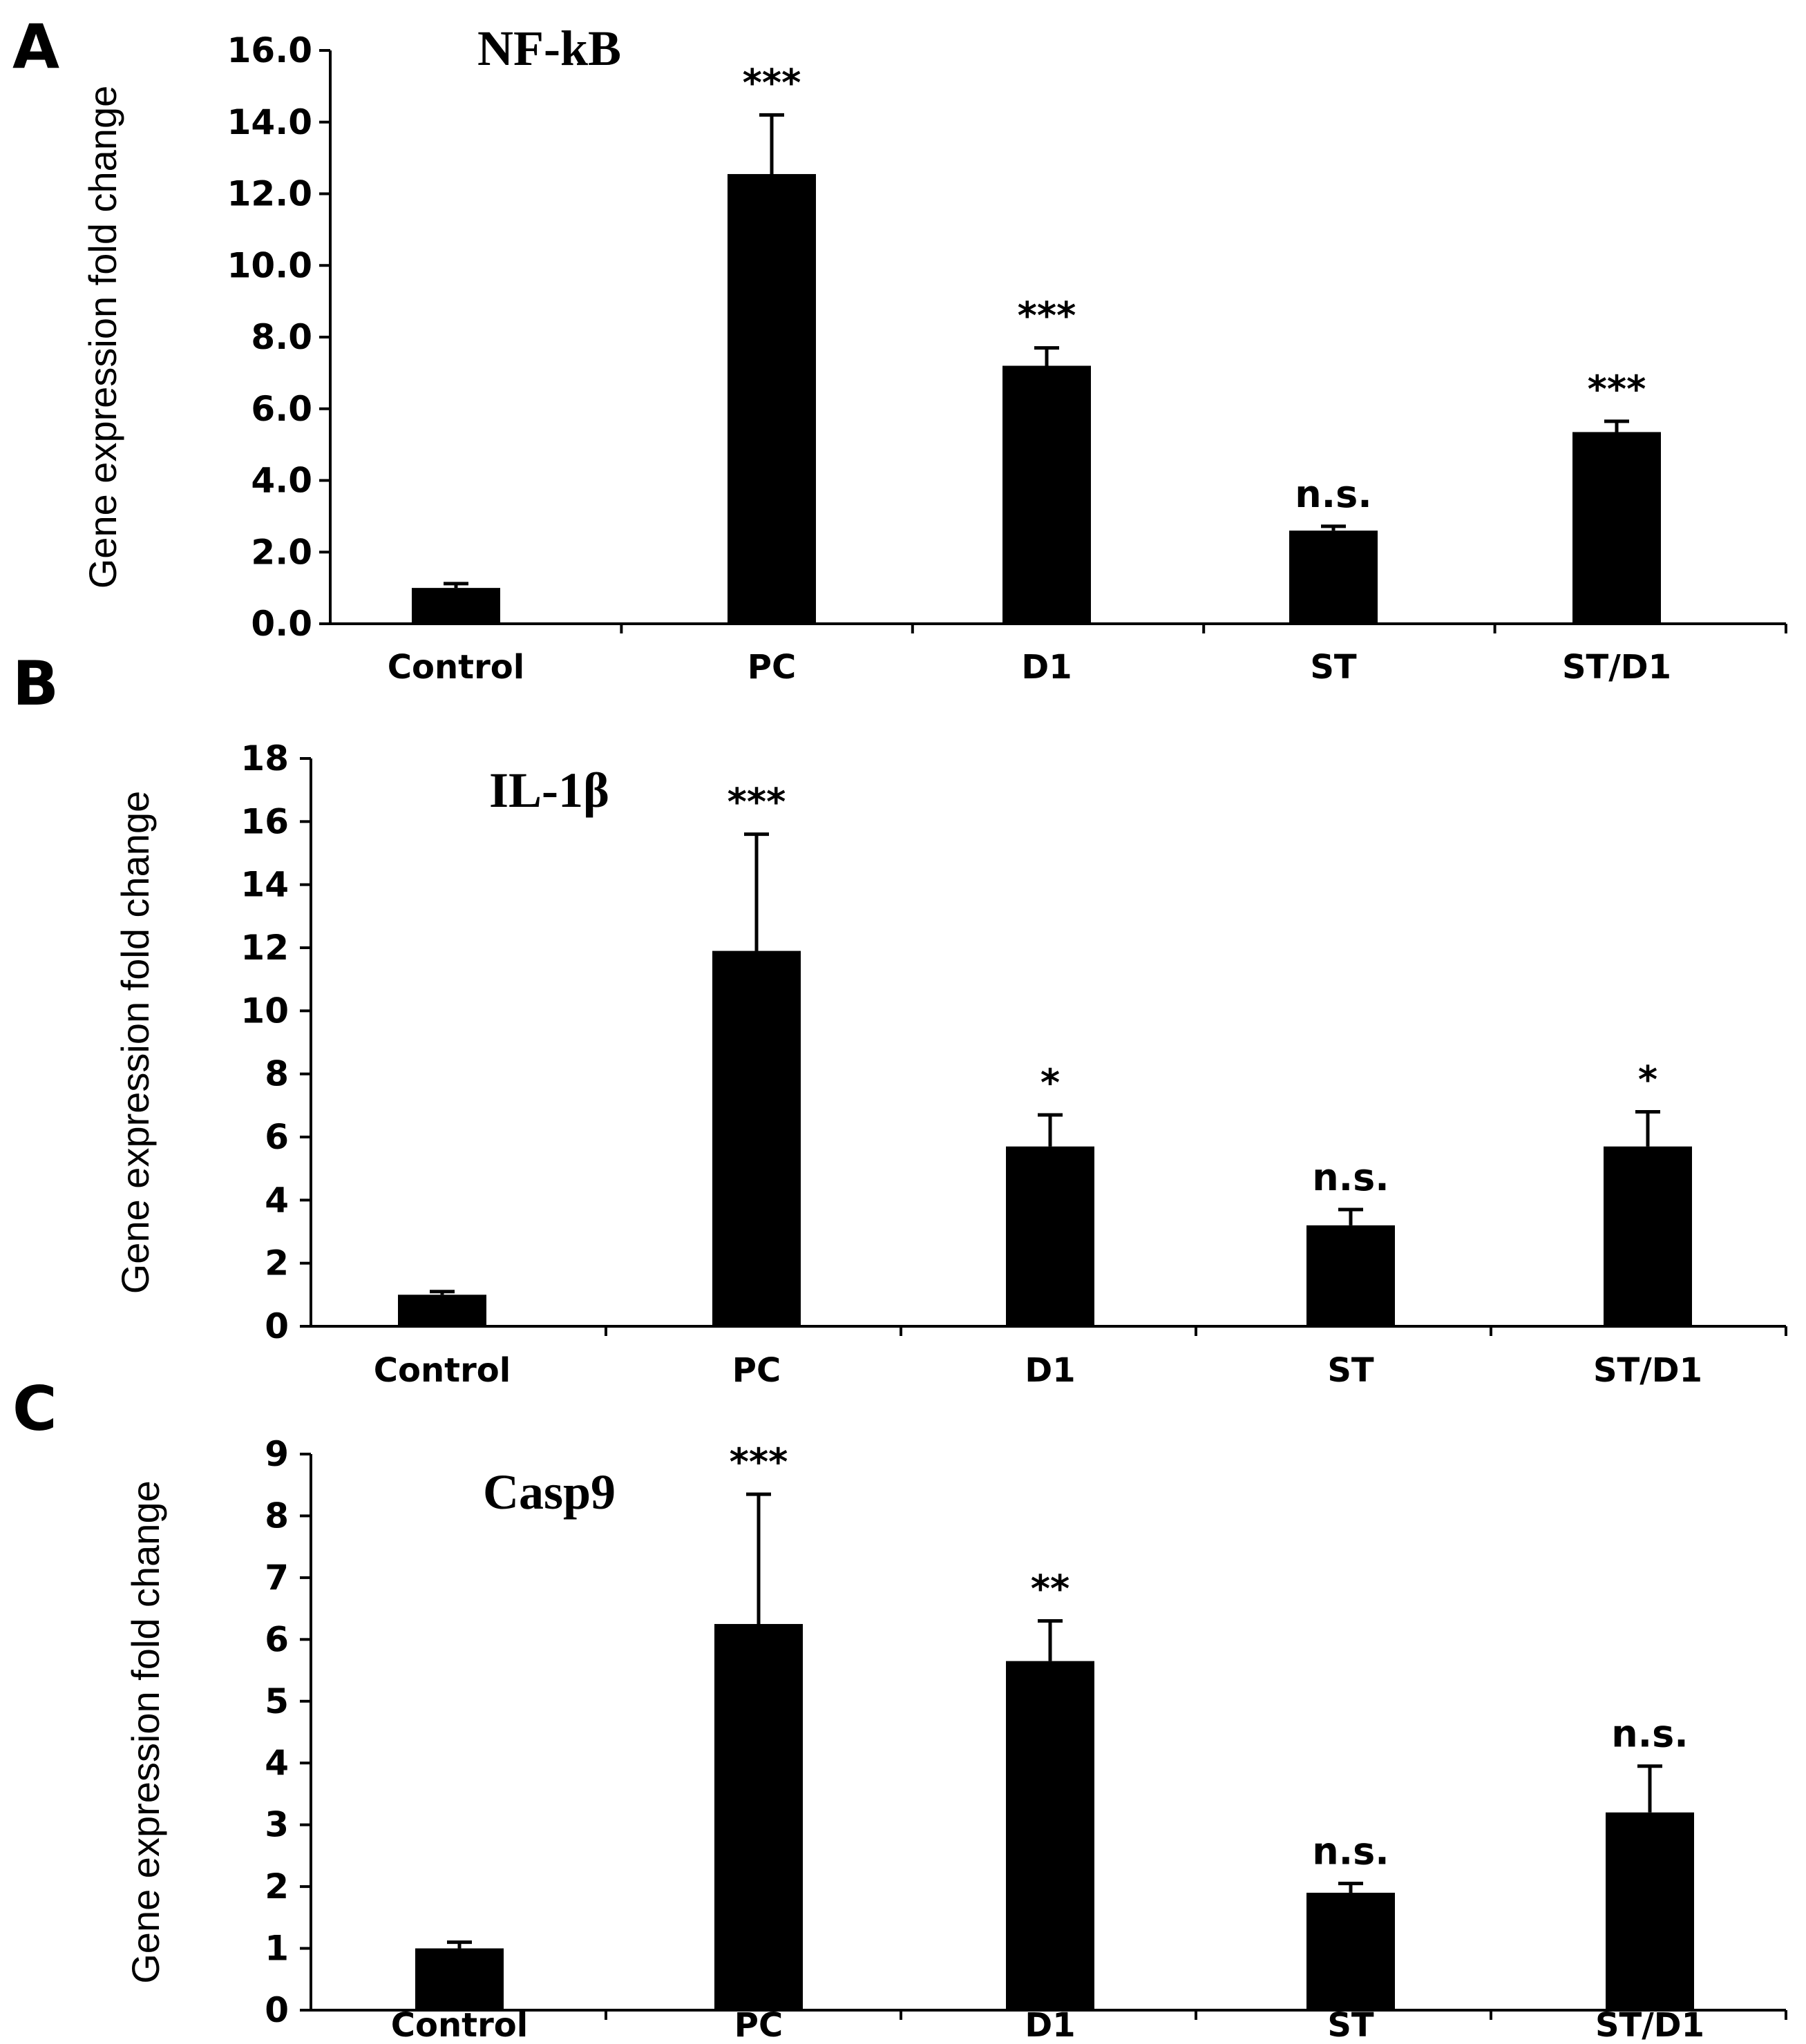 The width and height of the screenshot is (1806, 2044). What do you see at coordinates (281, 481) in the screenshot?
I see `y-tick-label: 4.0` at bounding box center [281, 481].